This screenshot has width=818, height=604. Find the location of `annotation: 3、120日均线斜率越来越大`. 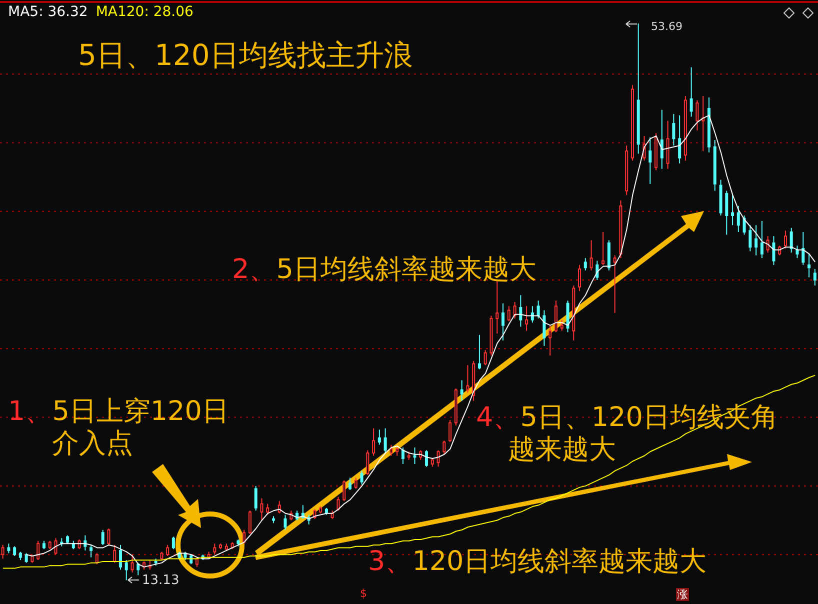

annotation: 3、120日均线斜率越来越大 is located at coordinates (537, 561).